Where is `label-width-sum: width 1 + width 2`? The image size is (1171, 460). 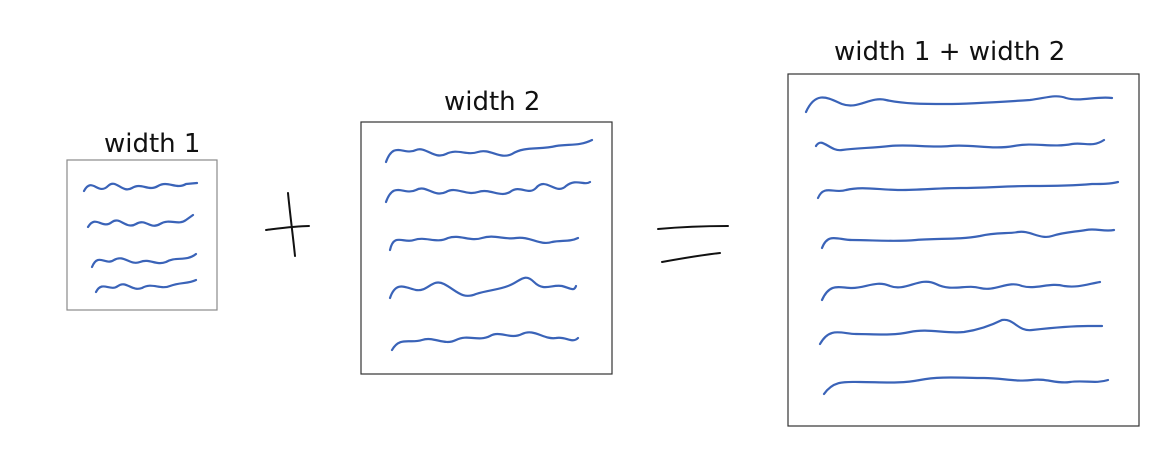 label-width-sum: width 1 + width 2 is located at coordinates (949, 52).